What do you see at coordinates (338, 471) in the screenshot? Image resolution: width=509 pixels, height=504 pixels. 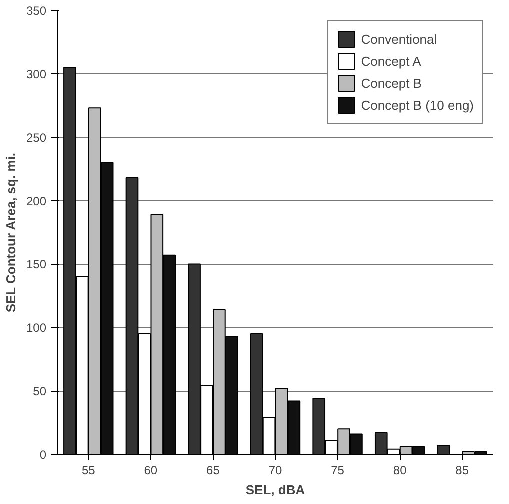 I see `x-tick-label: 75` at bounding box center [338, 471].